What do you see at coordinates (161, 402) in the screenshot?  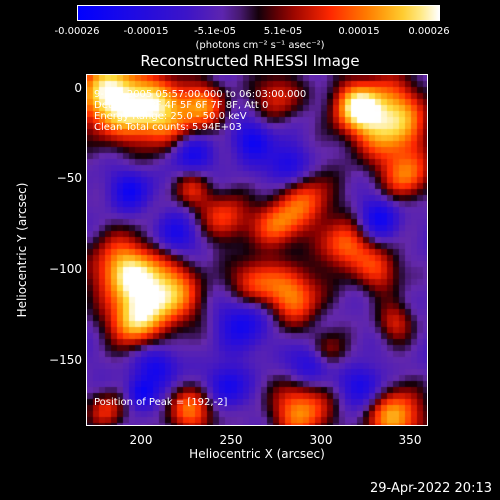 I see `annotation-peak-position: Position of Peak = [192,-2]` at bounding box center [161, 402].